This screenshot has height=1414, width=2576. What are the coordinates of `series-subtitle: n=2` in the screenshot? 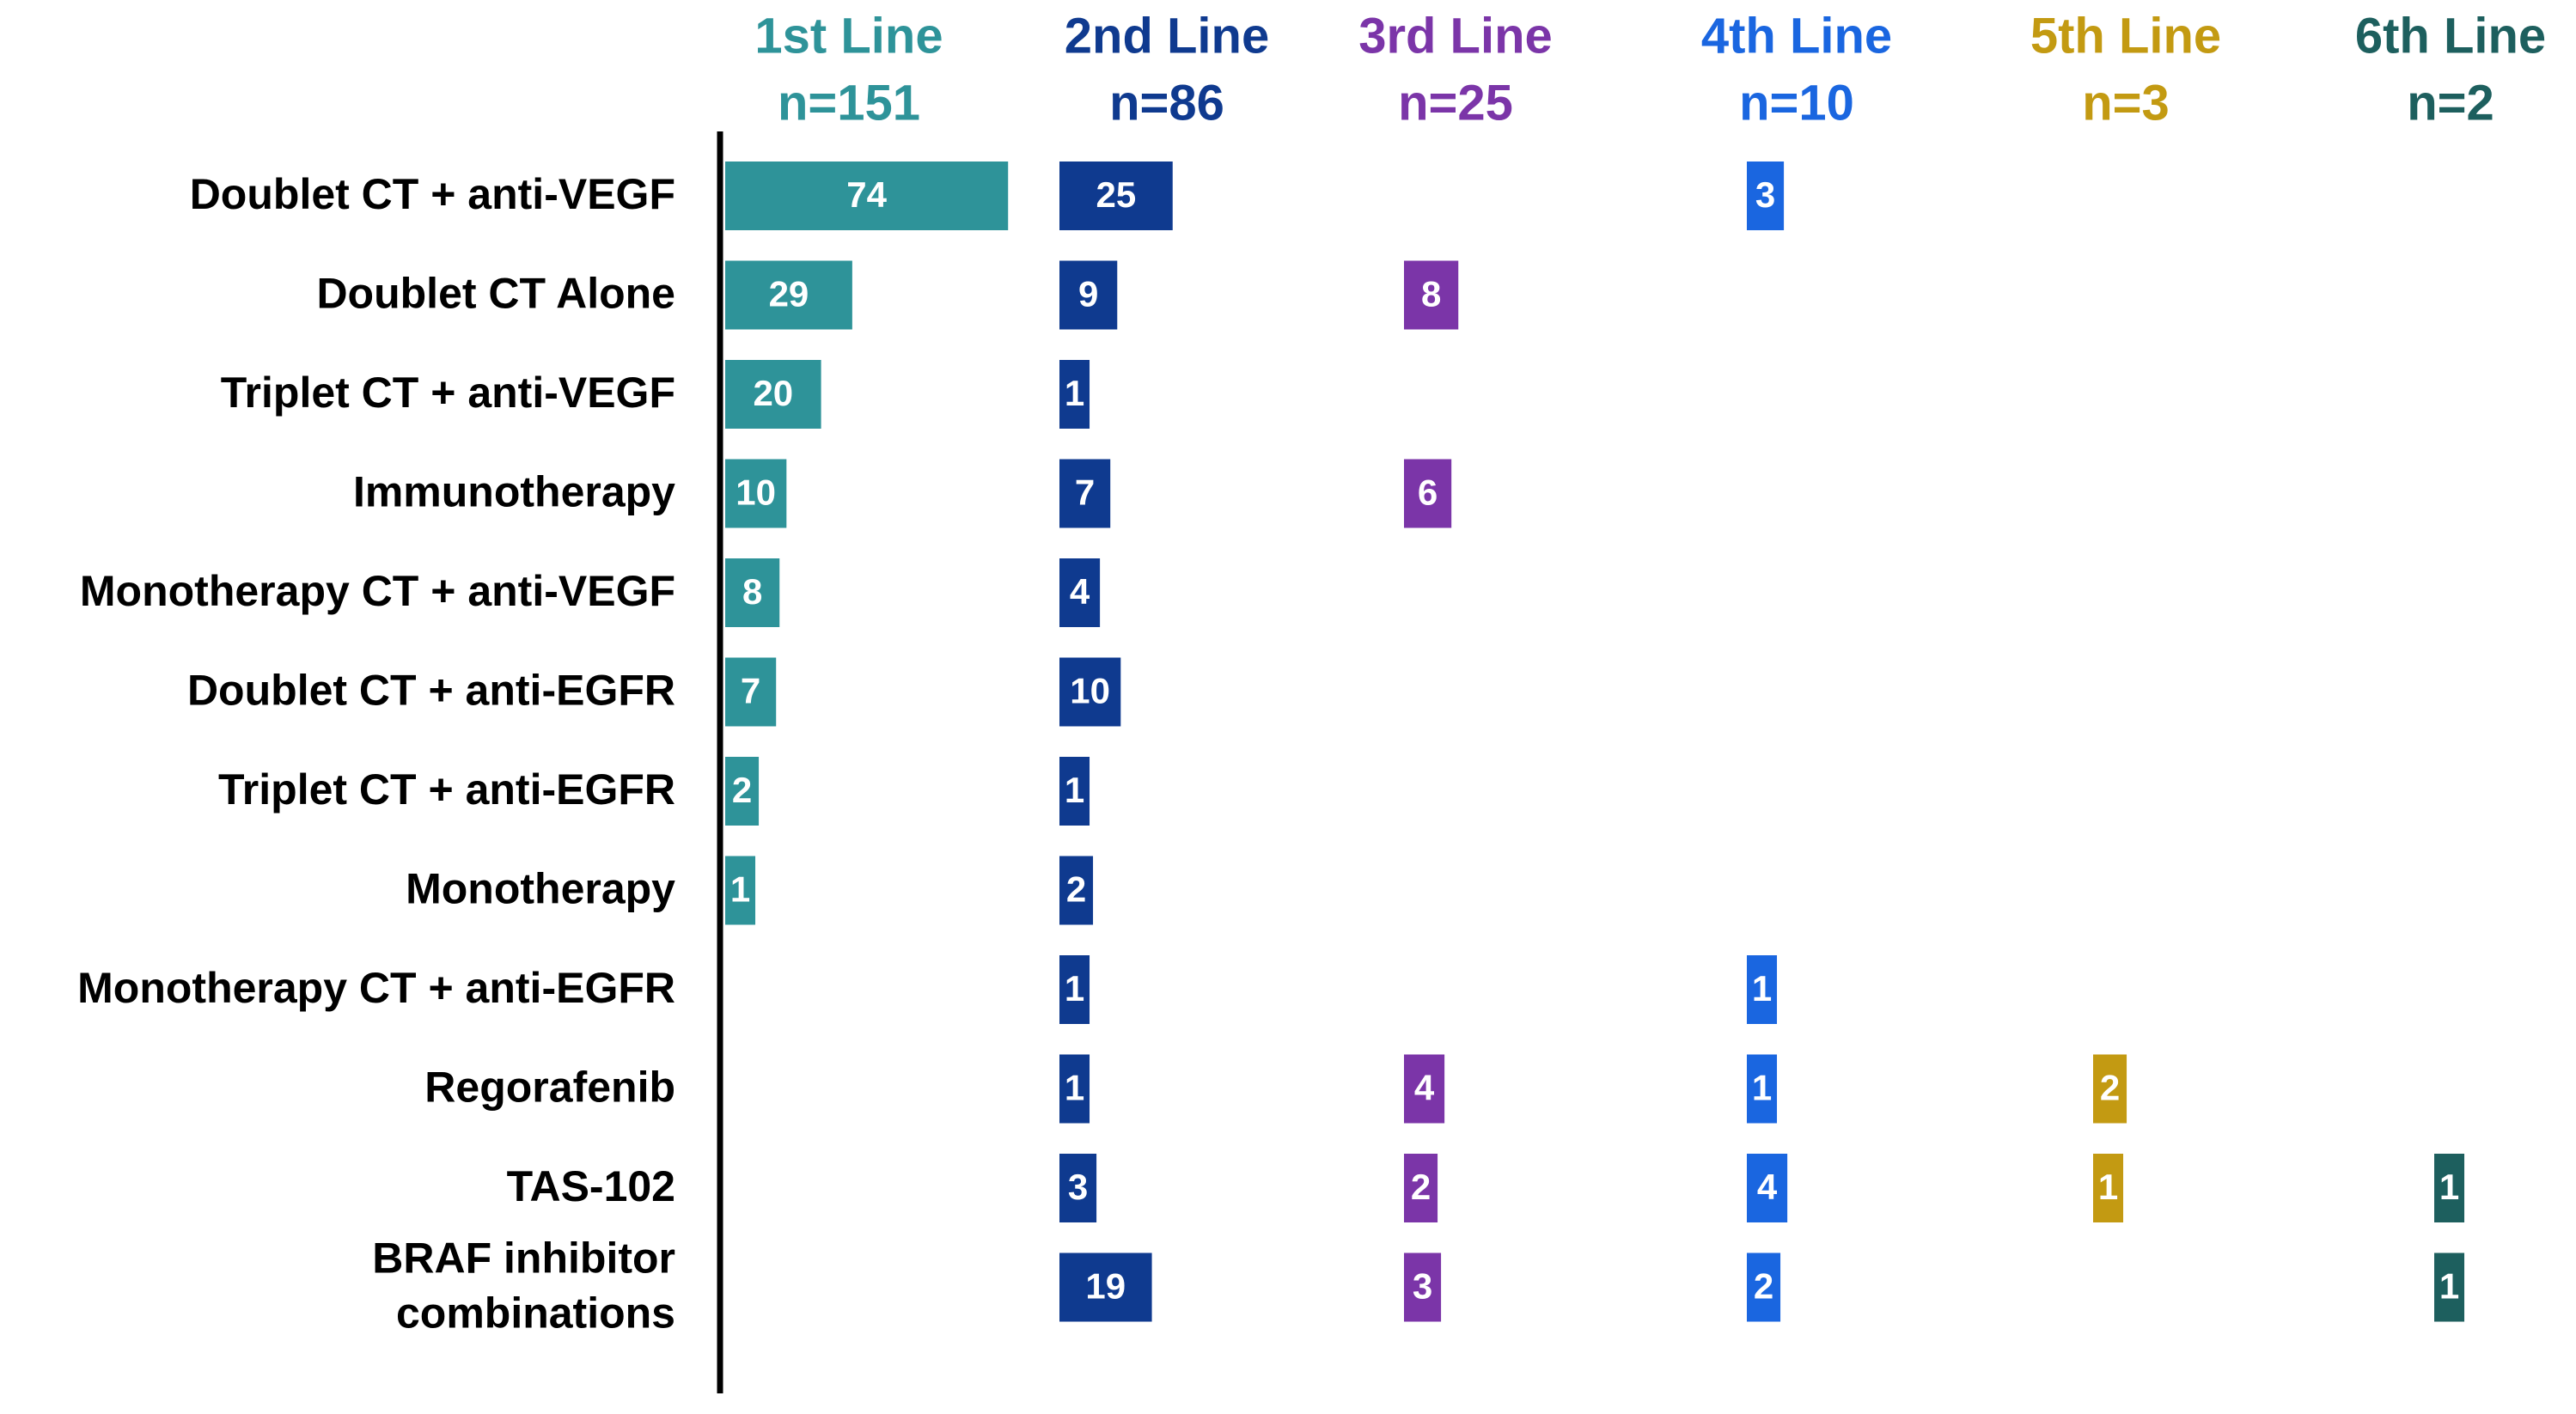 It's located at (2450, 103).